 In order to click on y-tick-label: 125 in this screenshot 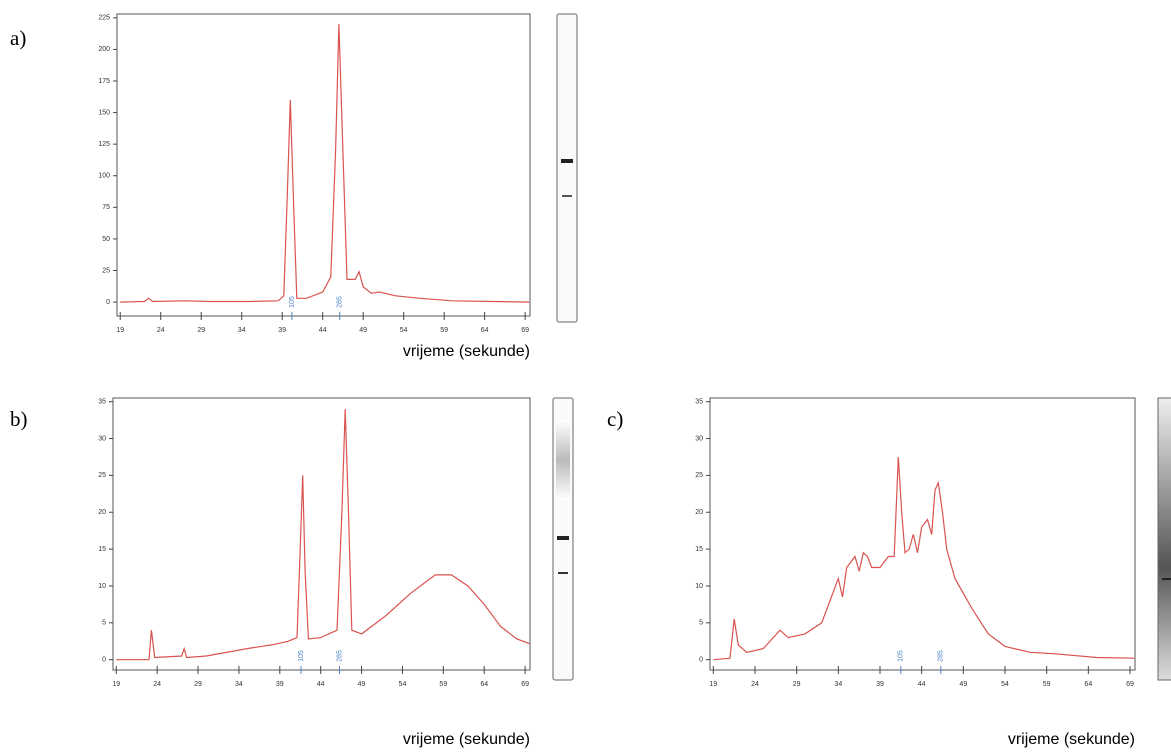, I will do `click(104, 144)`.